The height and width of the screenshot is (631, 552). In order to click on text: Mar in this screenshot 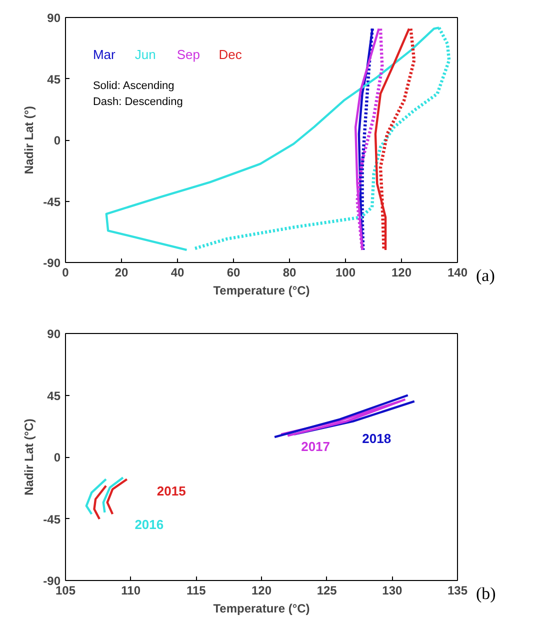, I will do `click(104, 54)`.